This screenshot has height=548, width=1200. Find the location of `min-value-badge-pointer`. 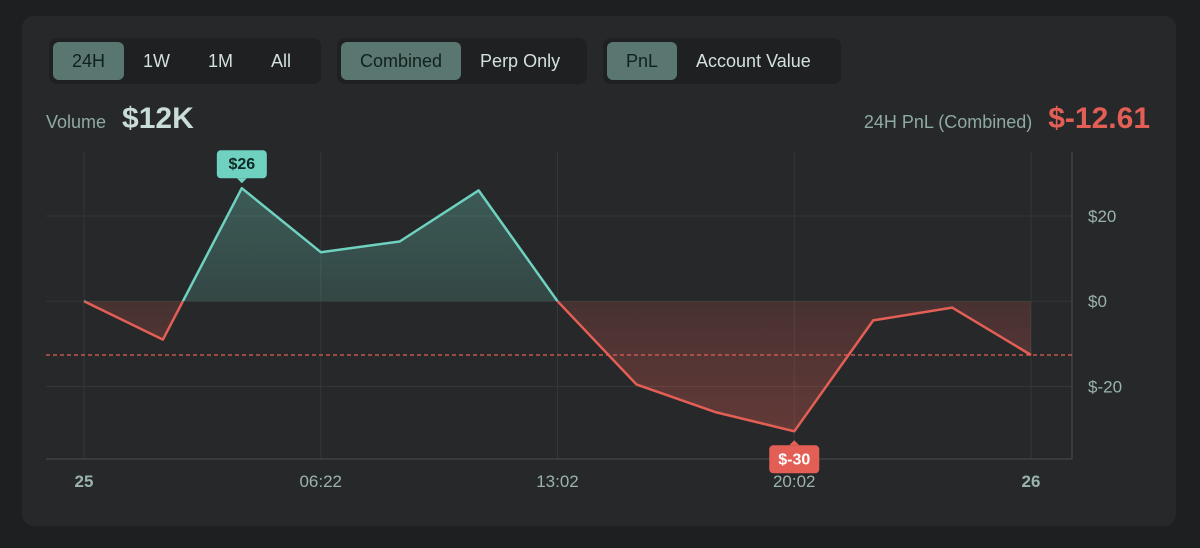

min-value-badge-pointer is located at coordinates (794, 443).